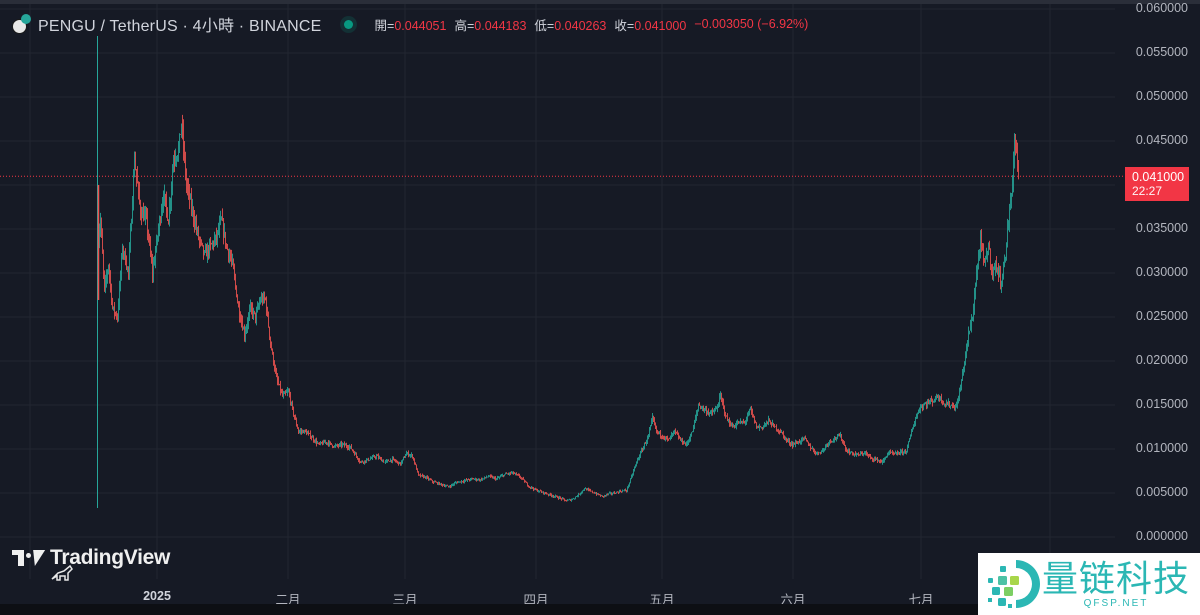  Describe the element at coordinates (1161, 360) in the screenshot. I see `price-axis-label: 0.020000` at that location.